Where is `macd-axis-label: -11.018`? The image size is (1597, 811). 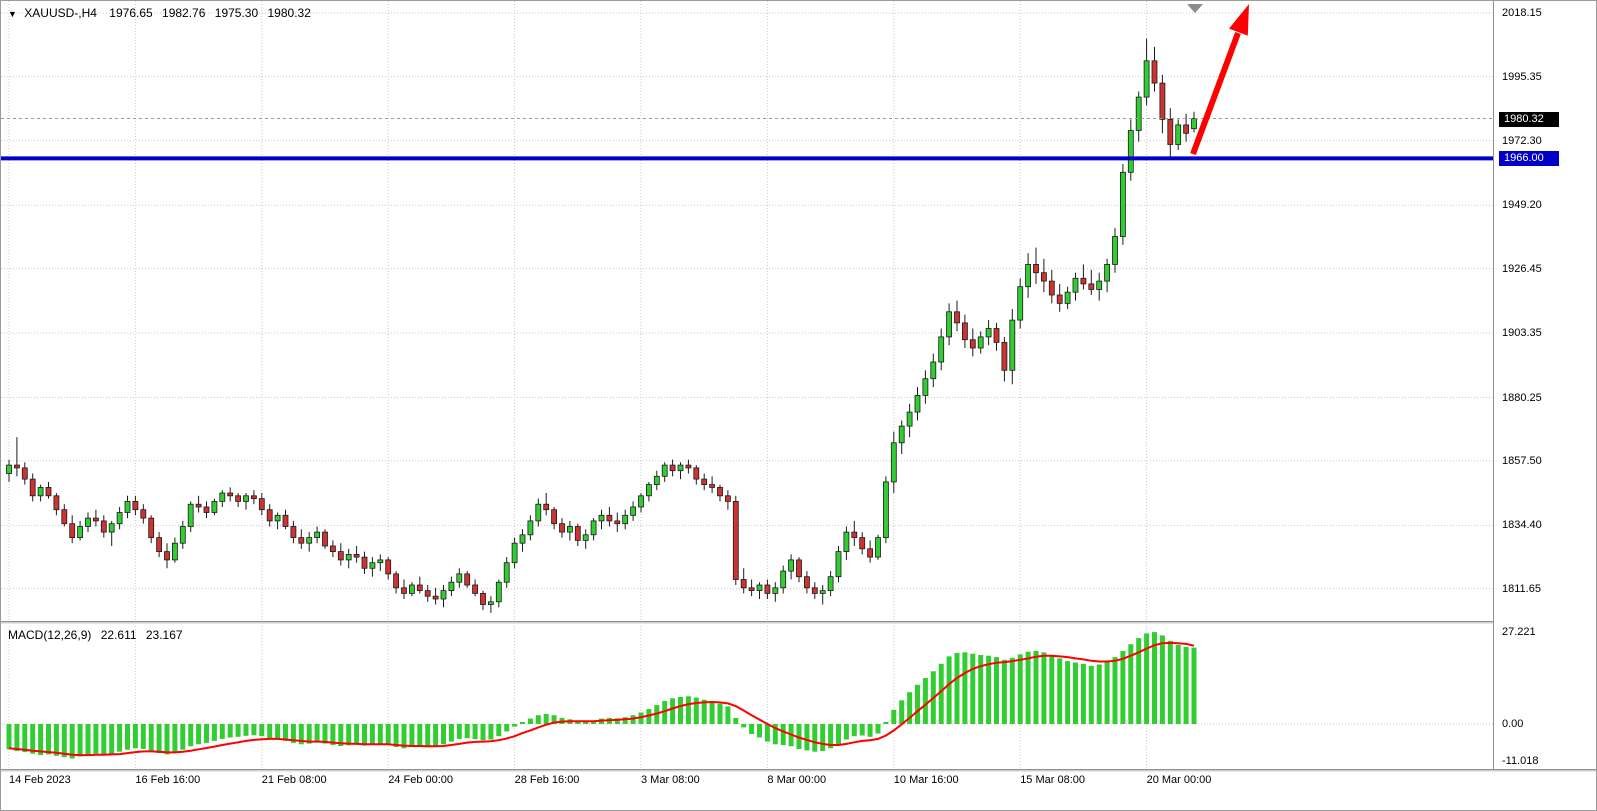
macd-axis-label: -11.018 is located at coordinates (1520, 761).